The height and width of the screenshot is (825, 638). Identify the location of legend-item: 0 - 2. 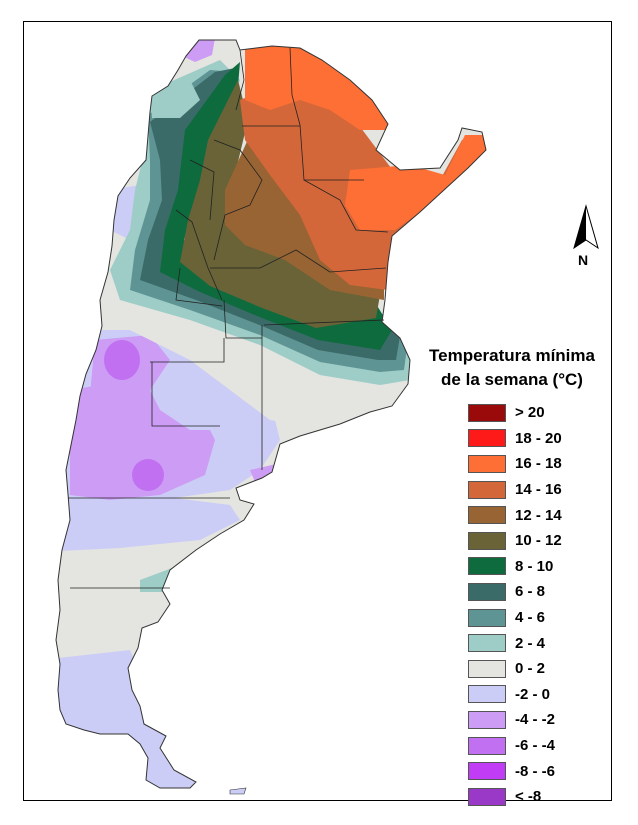
(540, 669).